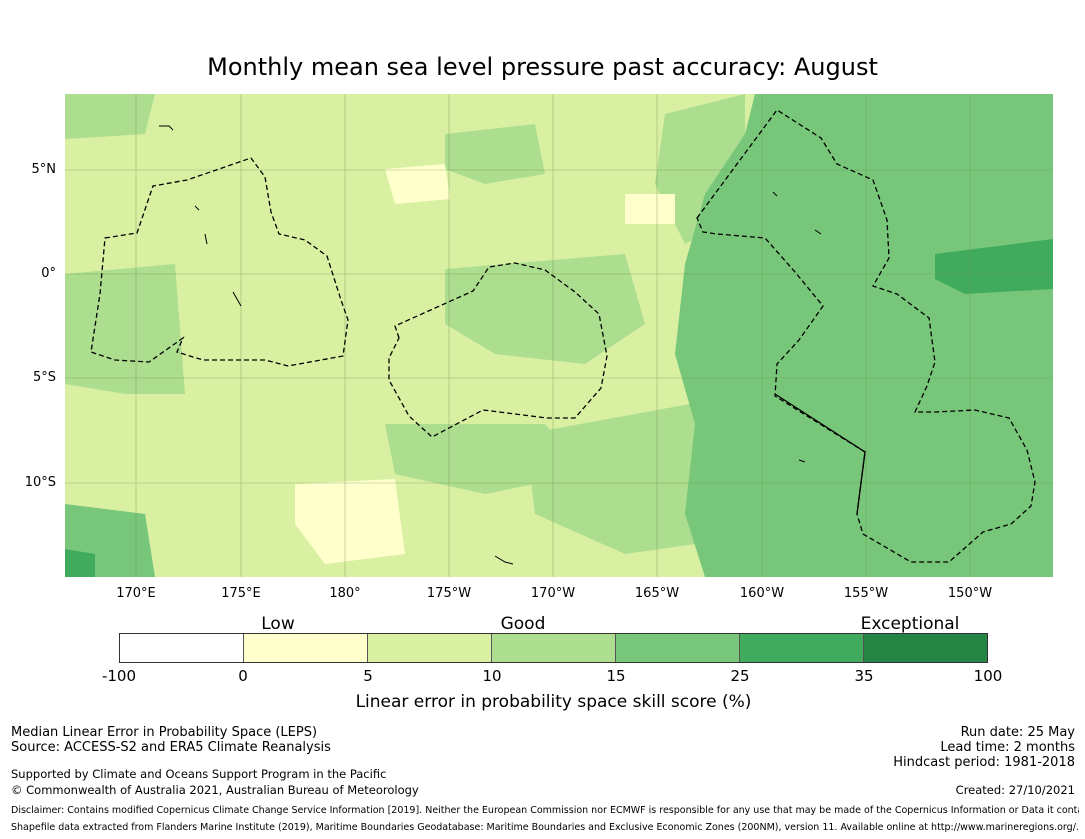 This screenshot has width=1085, height=839. Describe the element at coordinates (1015, 790) in the screenshot. I see `footer-created: Created: 27/10/2021` at that location.